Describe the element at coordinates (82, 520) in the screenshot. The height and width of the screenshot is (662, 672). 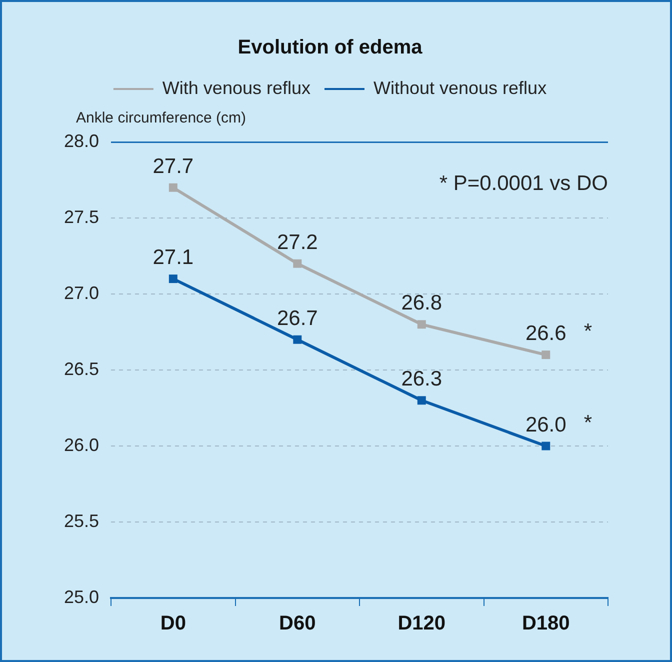
I see `y-tick-label: 25.5` at that location.